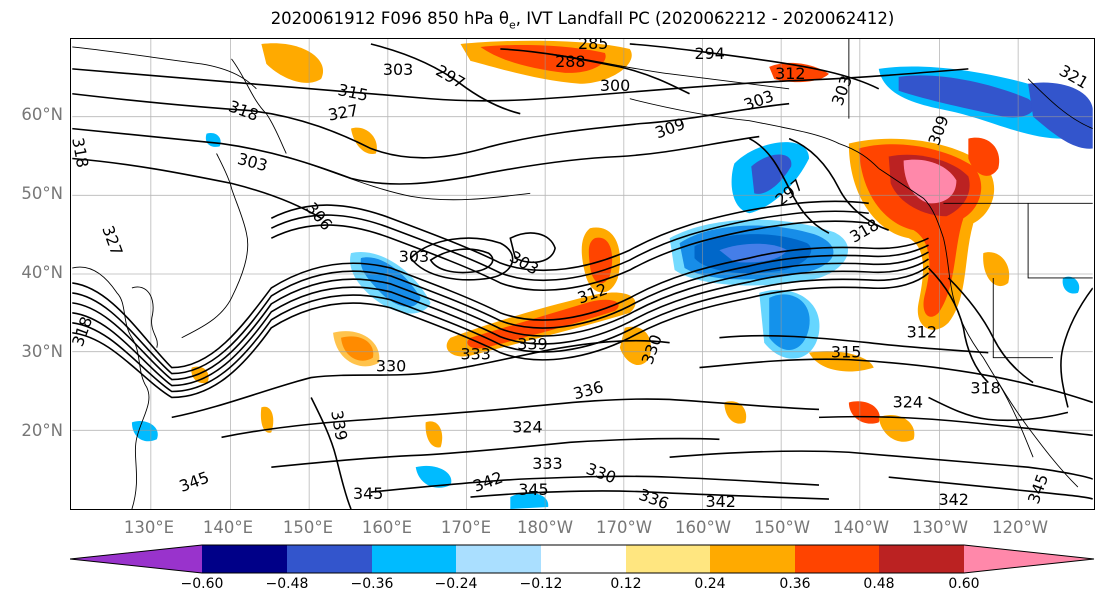  What do you see at coordinates (911, 203) in the screenshot?
I see `coastline-bc` at bounding box center [911, 203].